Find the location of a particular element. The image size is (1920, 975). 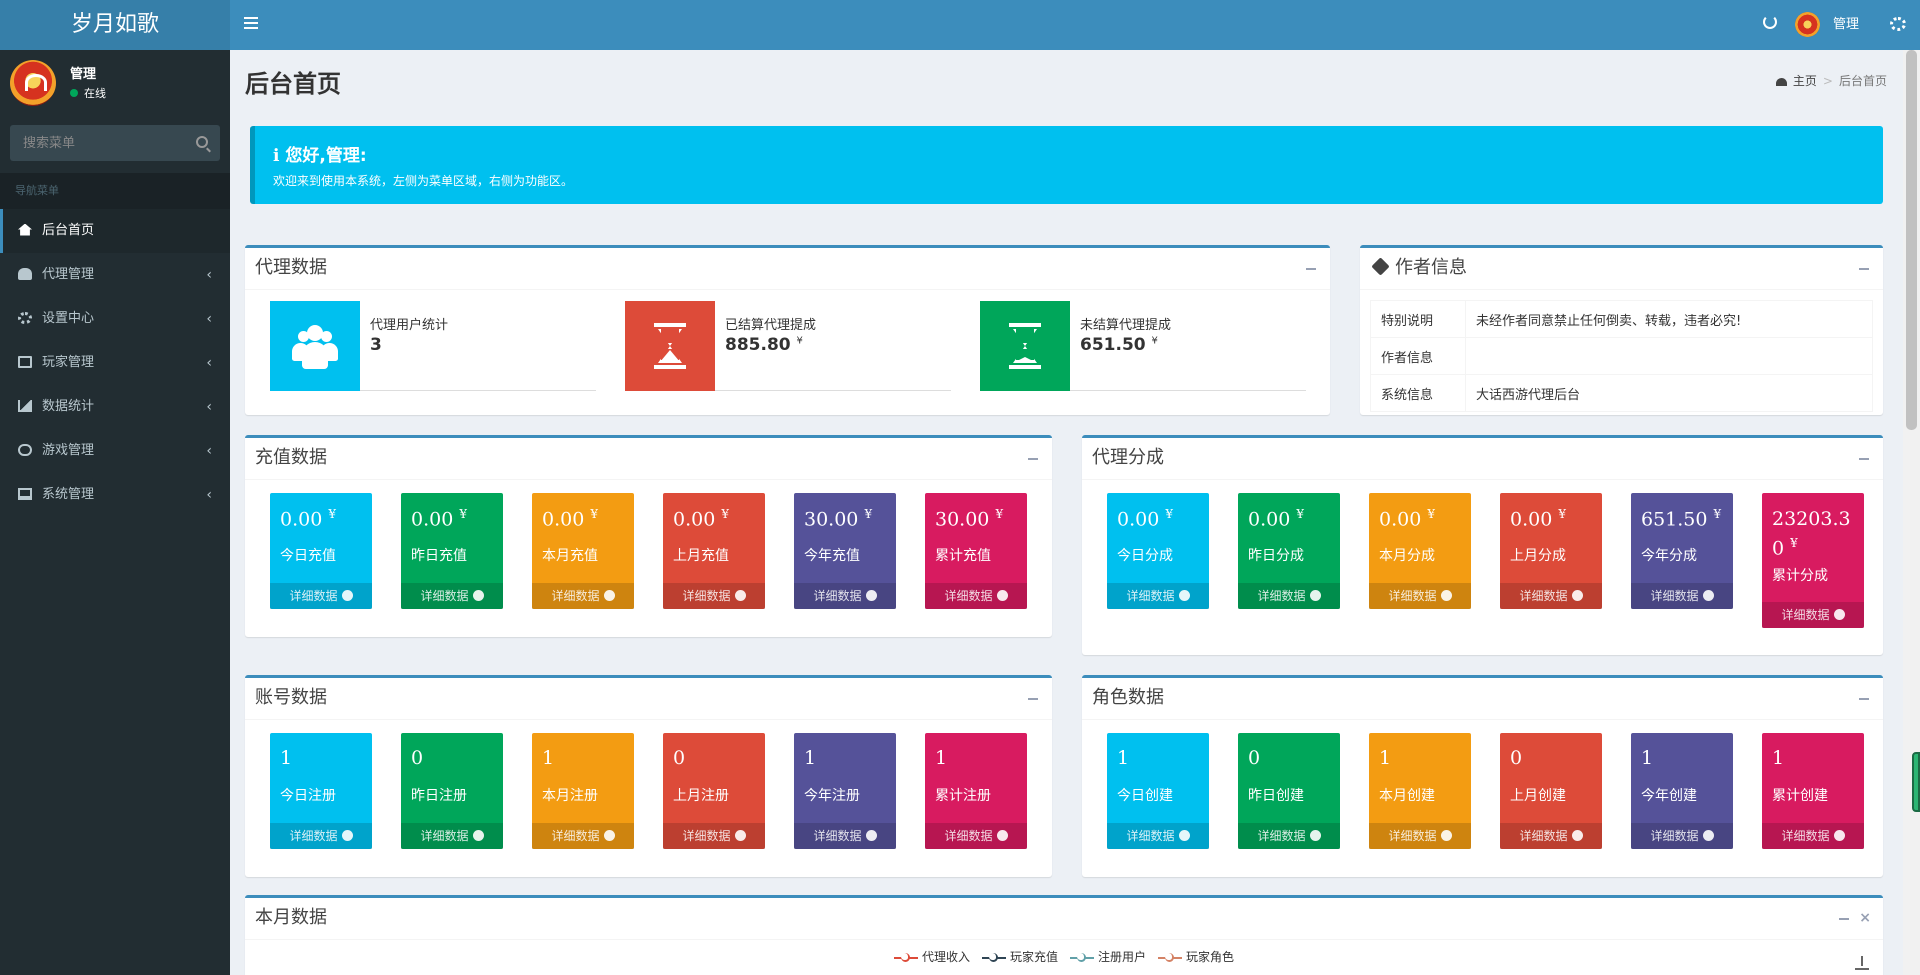

nav-item-home: 后台首页 is located at coordinates (115, 231).